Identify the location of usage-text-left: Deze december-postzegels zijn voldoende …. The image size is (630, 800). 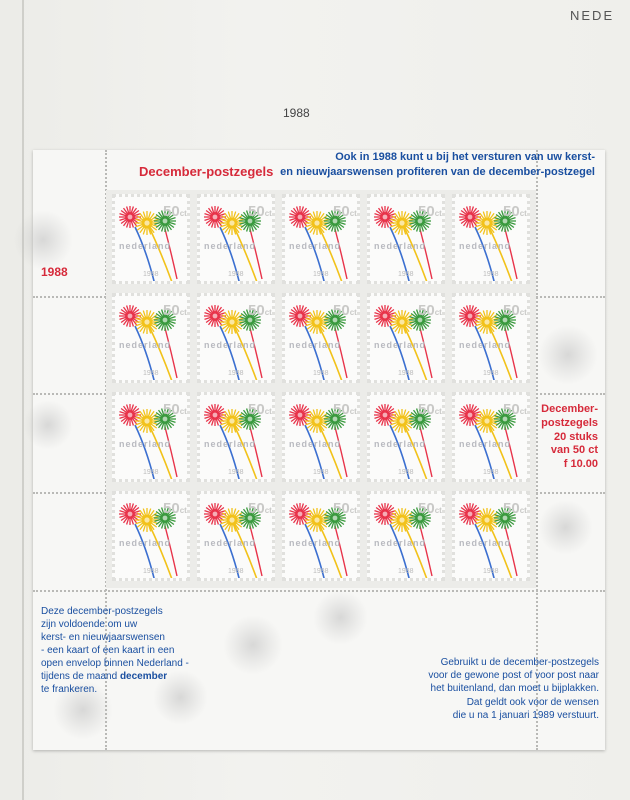
(131, 650).